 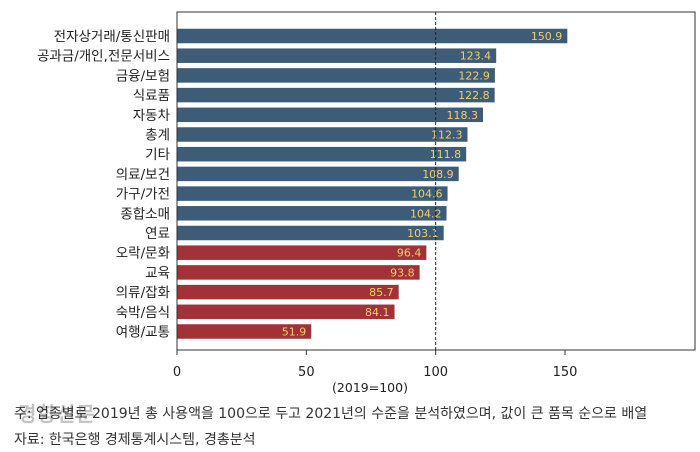 What do you see at coordinates (375, 365) in the screenshot?
I see `x-axis-ticks: 0 50 100 150` at bounding box center [375, 365].